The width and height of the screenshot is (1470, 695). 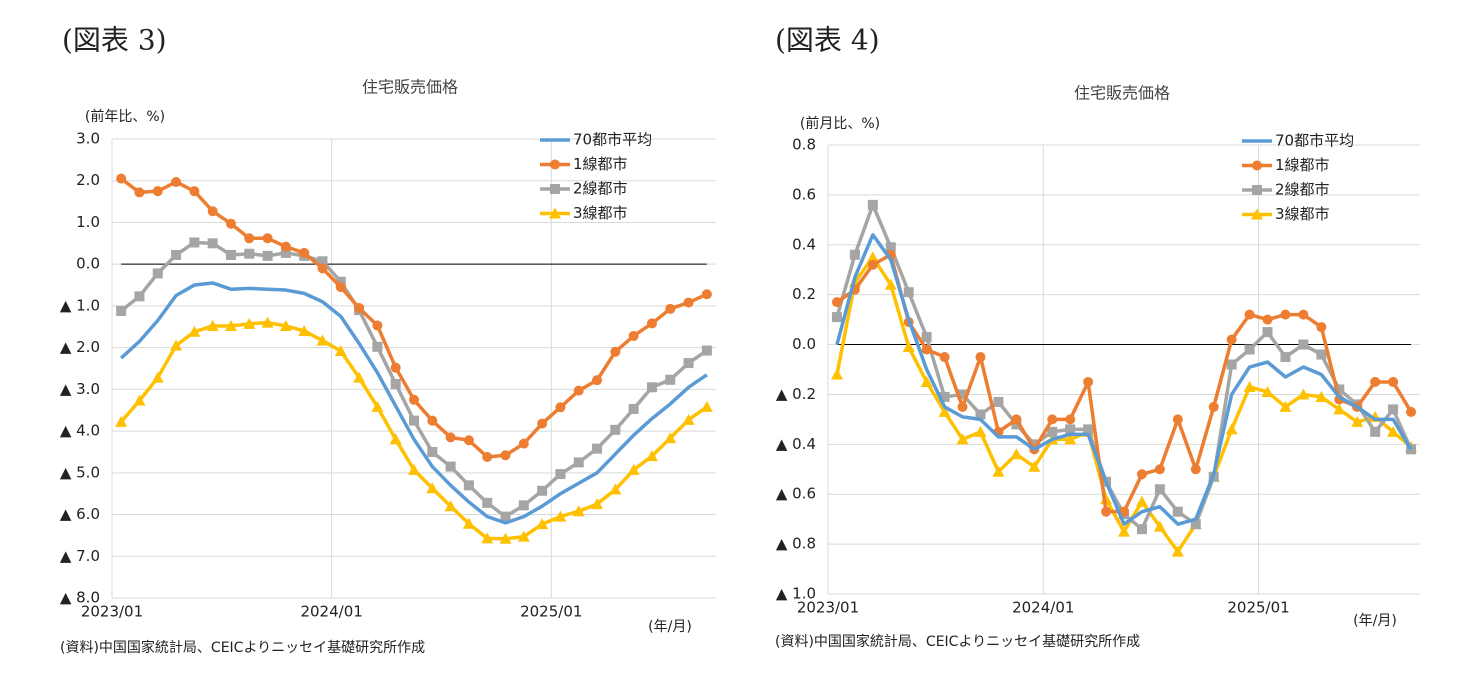 What do you see at coordinates (80, 431) in the screenshot?
I see `y-tick-label: ▲ 4.0` at bounding box center [80, 431].